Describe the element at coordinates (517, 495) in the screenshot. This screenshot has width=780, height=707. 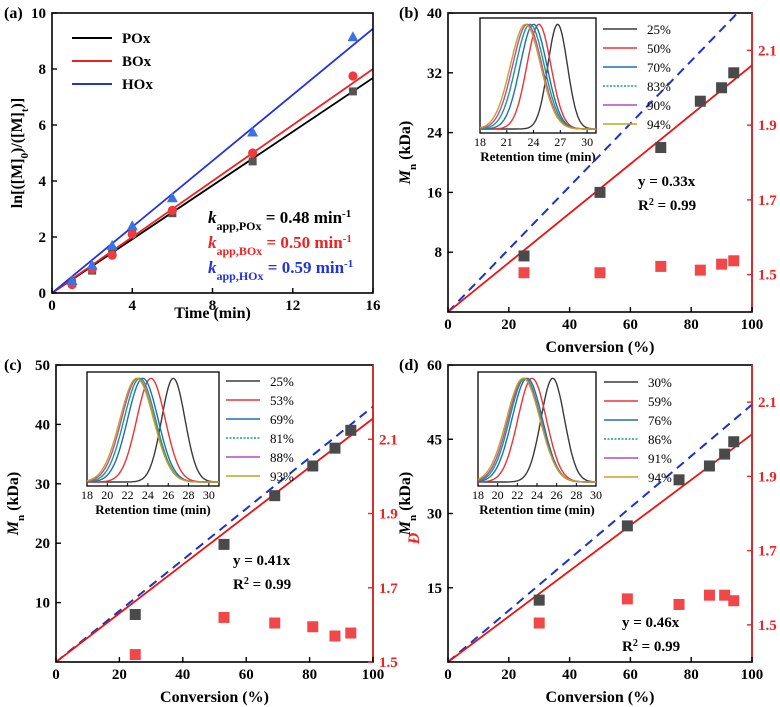
I see `inset-x-tick-label: 22` at that location.